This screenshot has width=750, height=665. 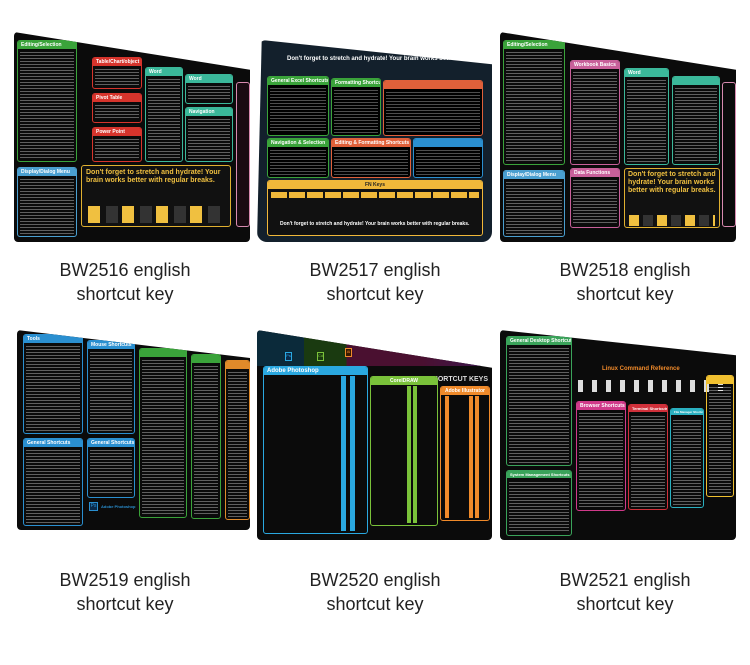 What do you see at coordinates (298, 158) in the screenshot?
I see `panel: Navigation & Selection` at bounding box center [298, 158].